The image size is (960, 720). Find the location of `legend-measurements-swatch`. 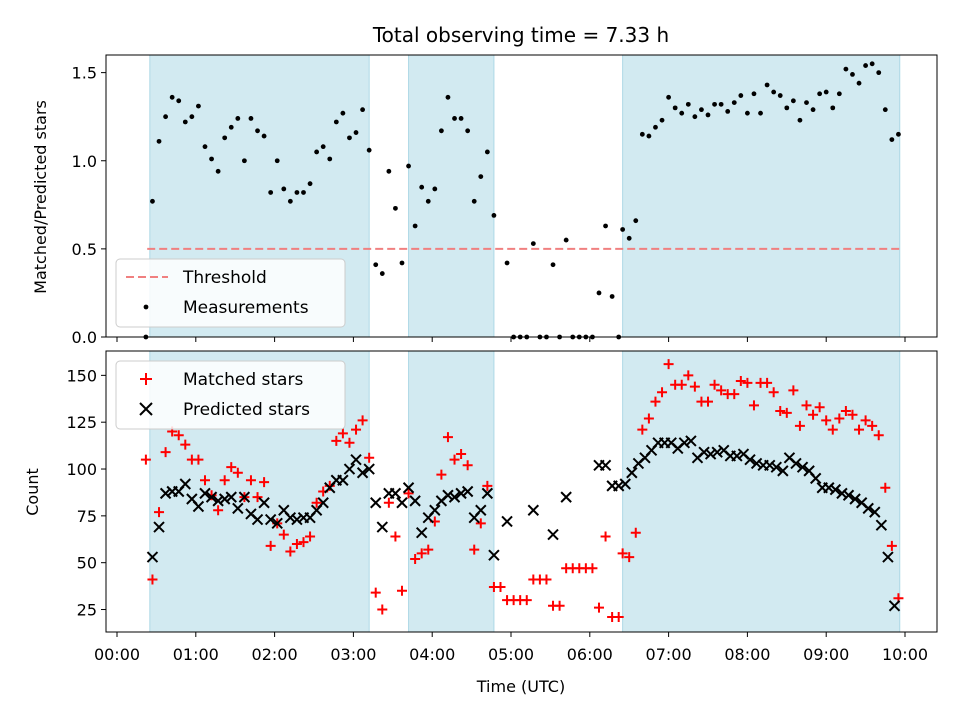

legend-measurements-swatch is located at coordinates (146, 307).